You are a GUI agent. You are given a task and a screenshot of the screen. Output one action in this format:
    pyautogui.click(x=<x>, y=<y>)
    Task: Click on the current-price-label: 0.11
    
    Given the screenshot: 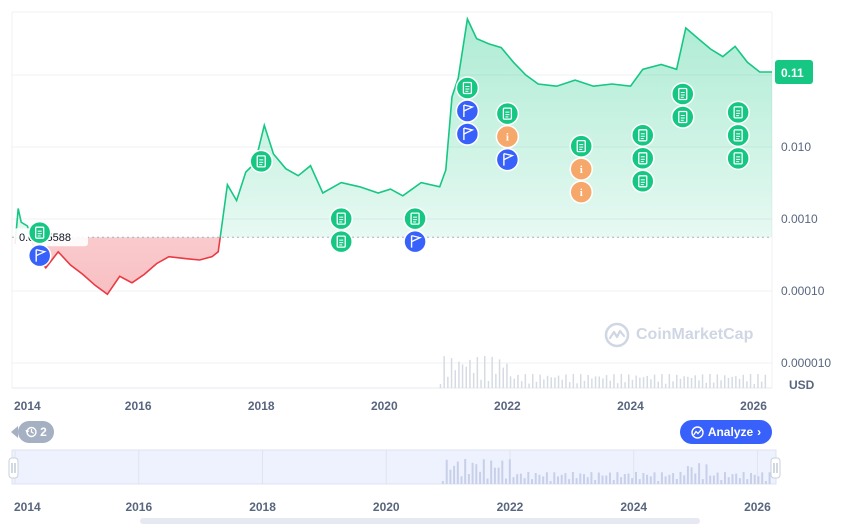 What is the action you would take?
    pyautogui.click(x=792, y=73)
    